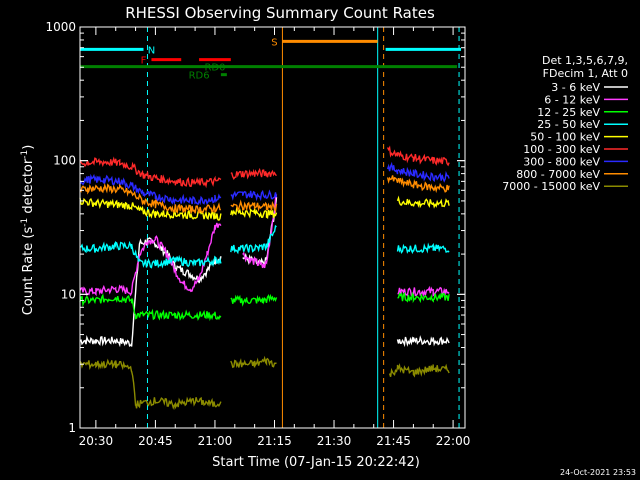 The width and height of the screenshot is (640, 480). What do you see at coordinates (96, 441) in the screenshot?
I see `x-tick-label: 20:30` at bounding box center [96, 441].